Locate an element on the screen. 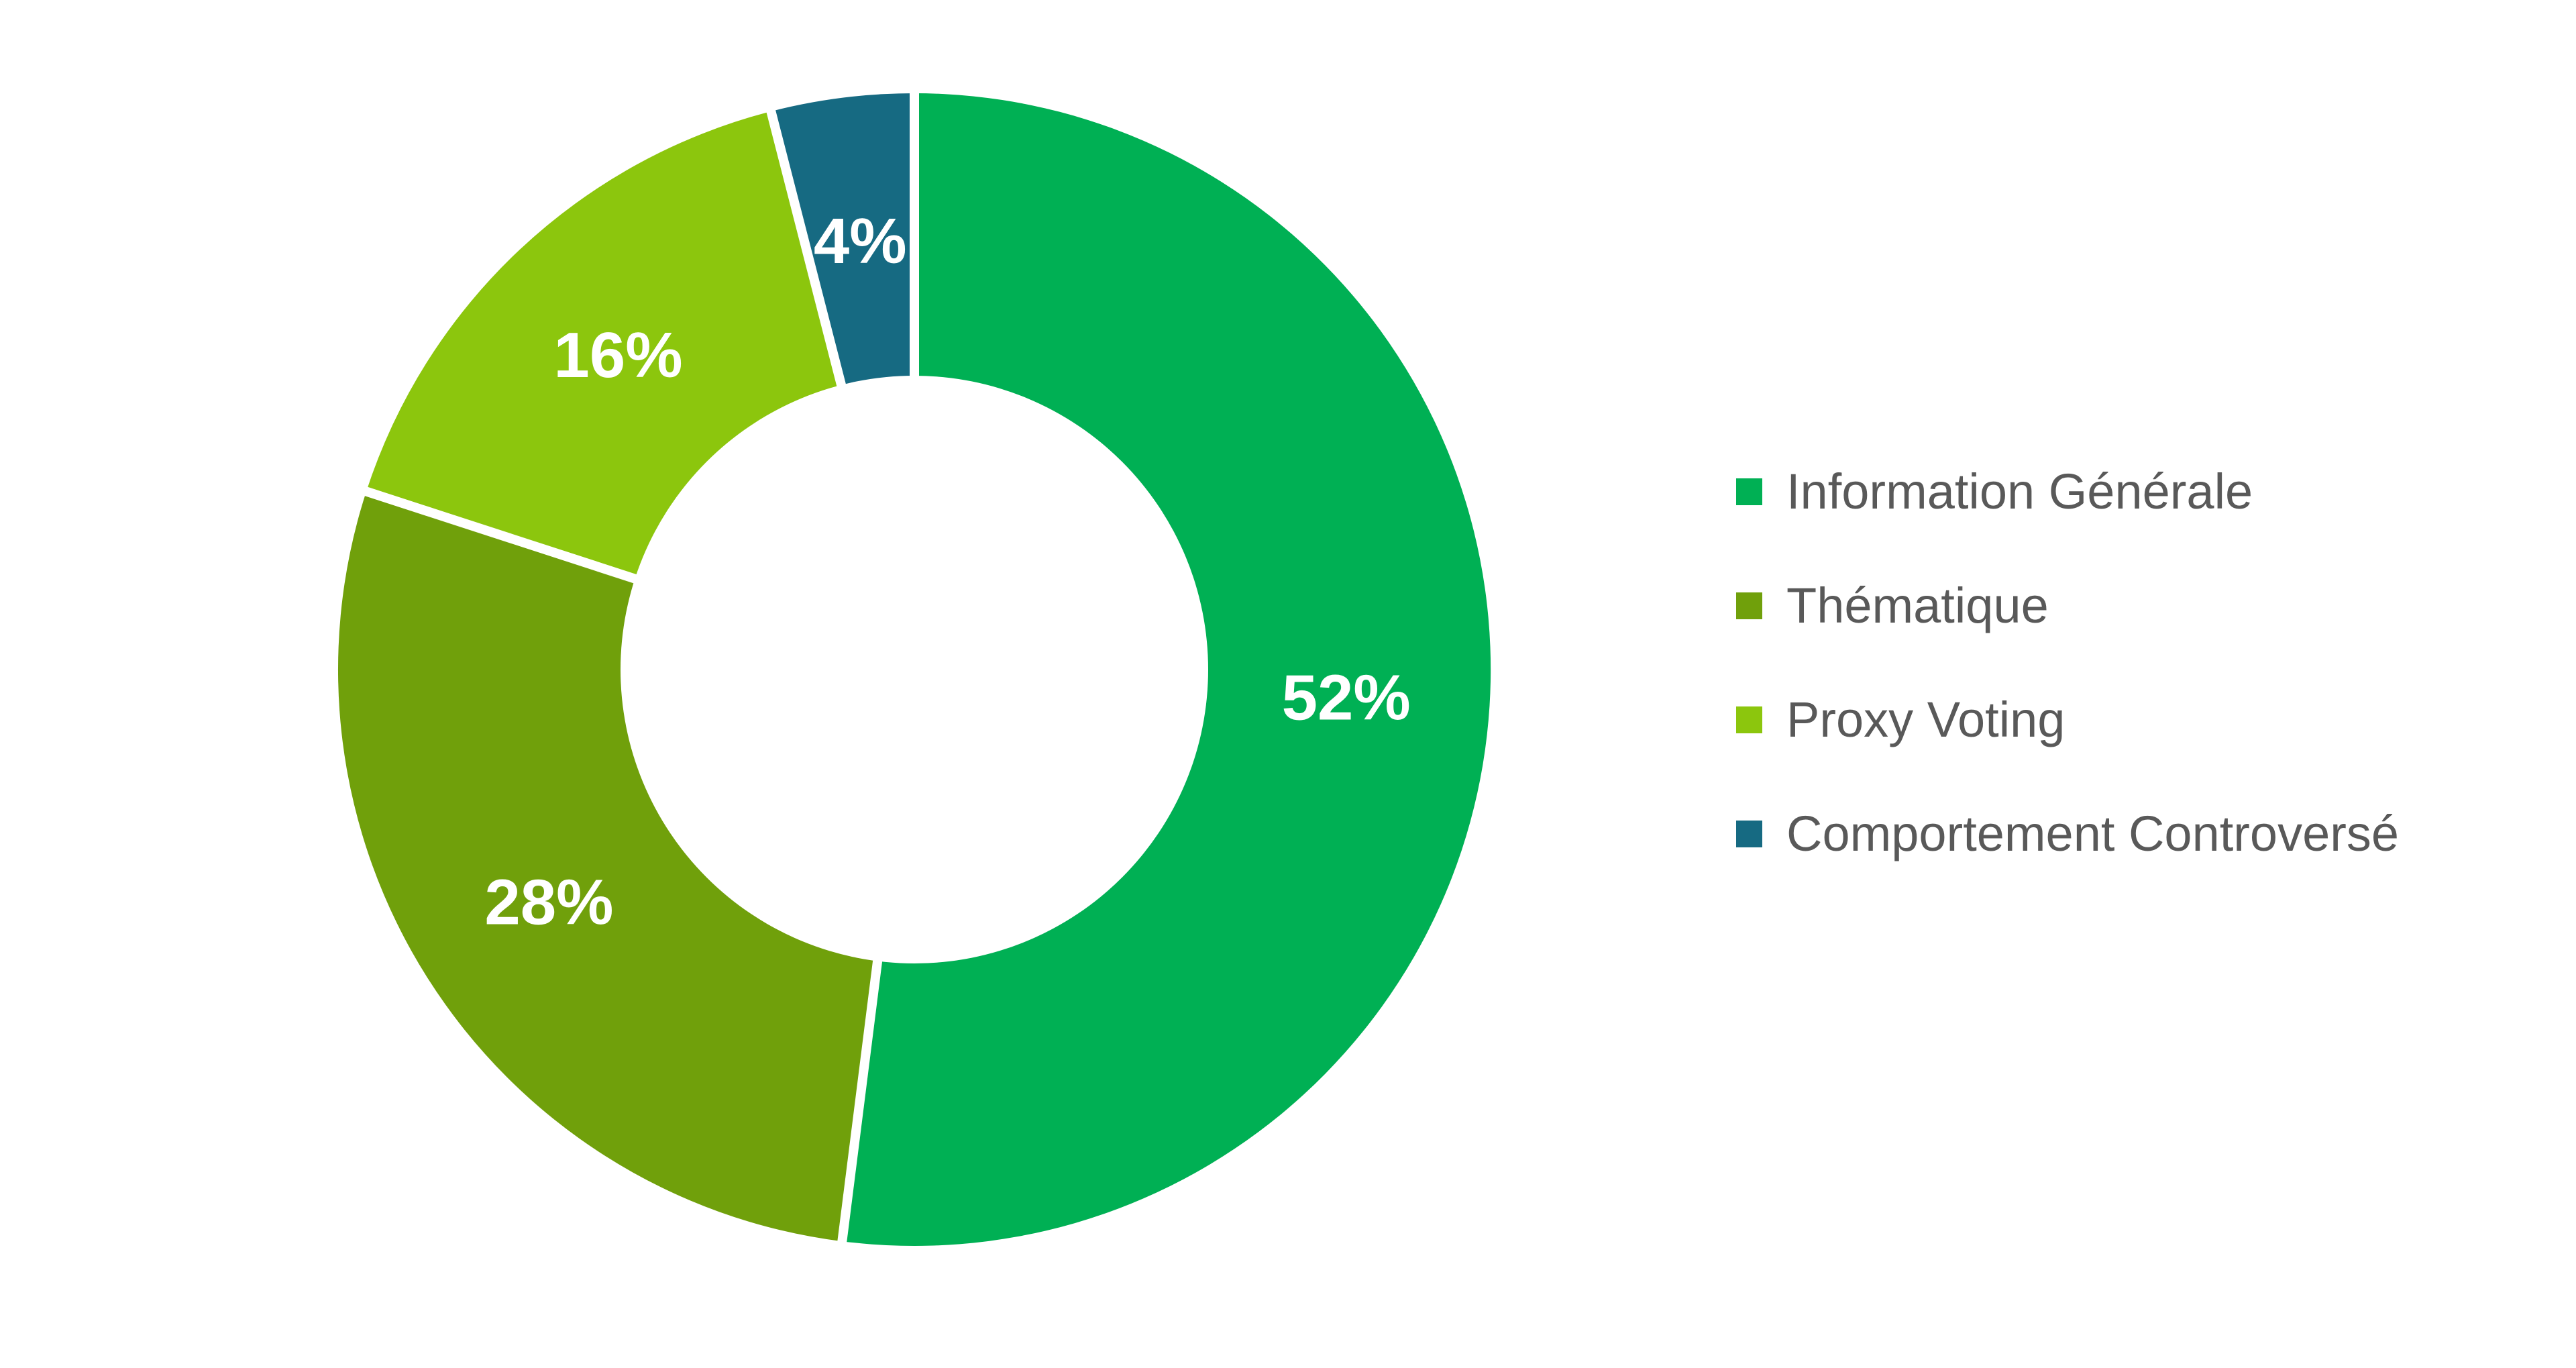 The width and height of the screenshot is (2576, 1368). legend-label: Information Générale is located at coordinates (2019, 491).